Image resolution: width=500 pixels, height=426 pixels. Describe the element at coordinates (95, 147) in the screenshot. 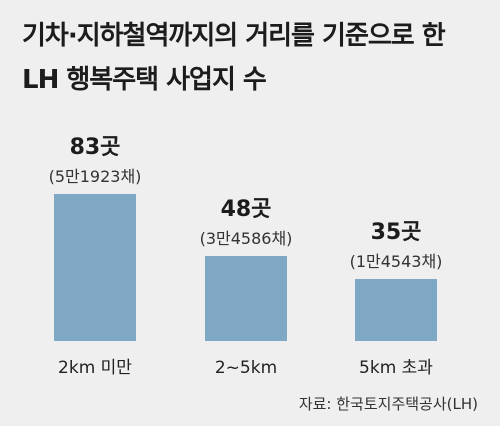

I see `value-label-1: 83곳` at that location.